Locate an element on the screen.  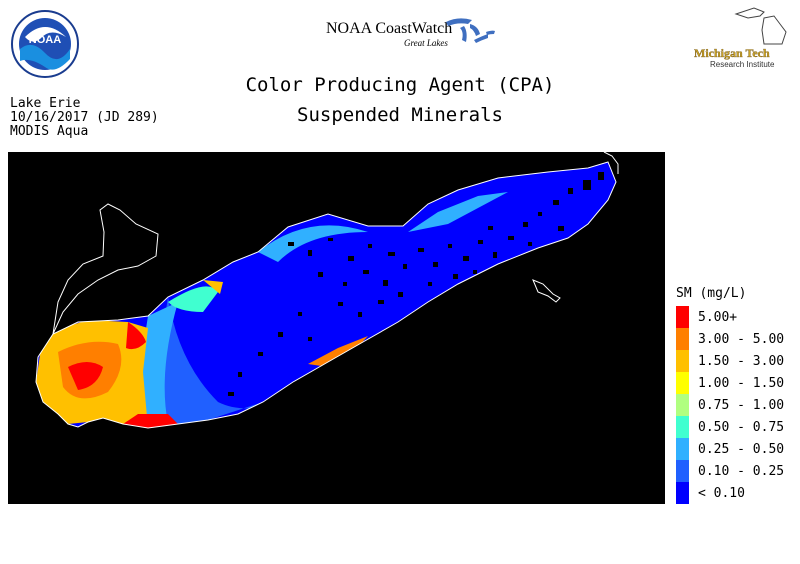
lake-name: Lake Erie is located at coordinates (45, 103).